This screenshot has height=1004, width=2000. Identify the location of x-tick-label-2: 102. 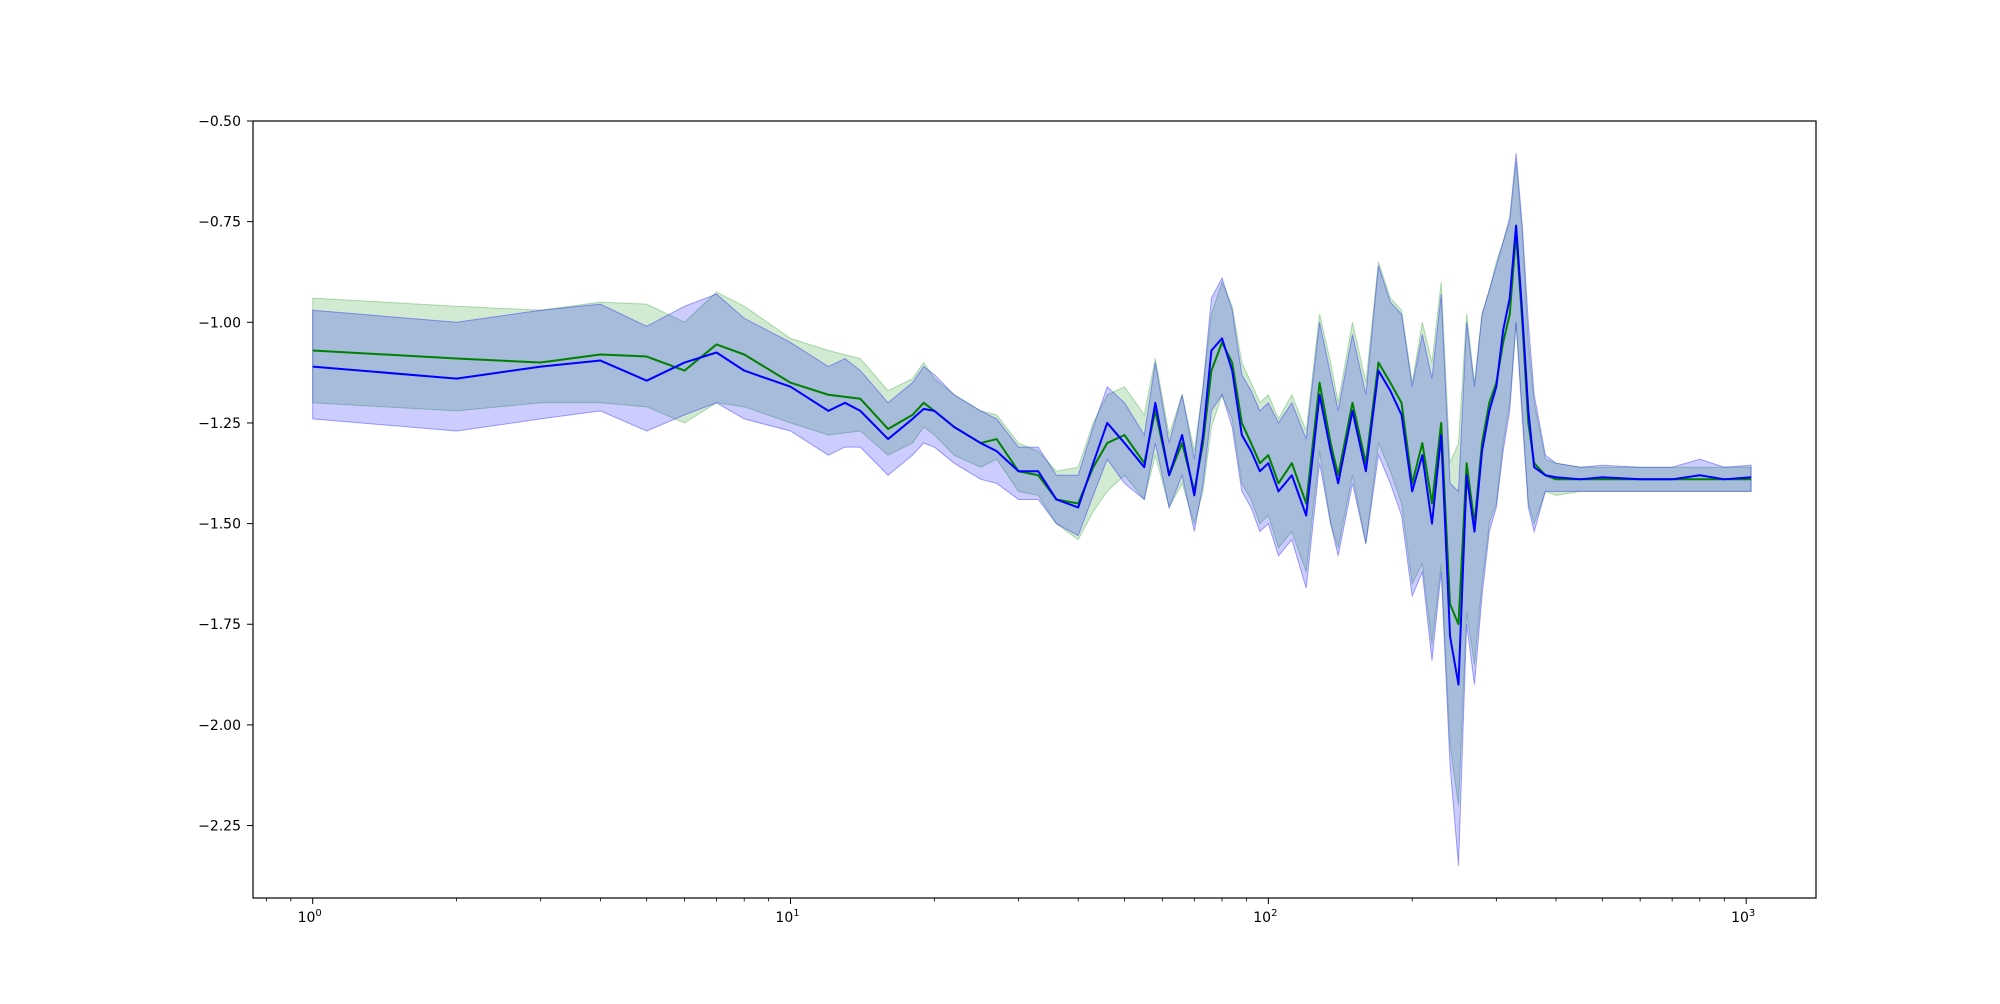
(1265, 917).